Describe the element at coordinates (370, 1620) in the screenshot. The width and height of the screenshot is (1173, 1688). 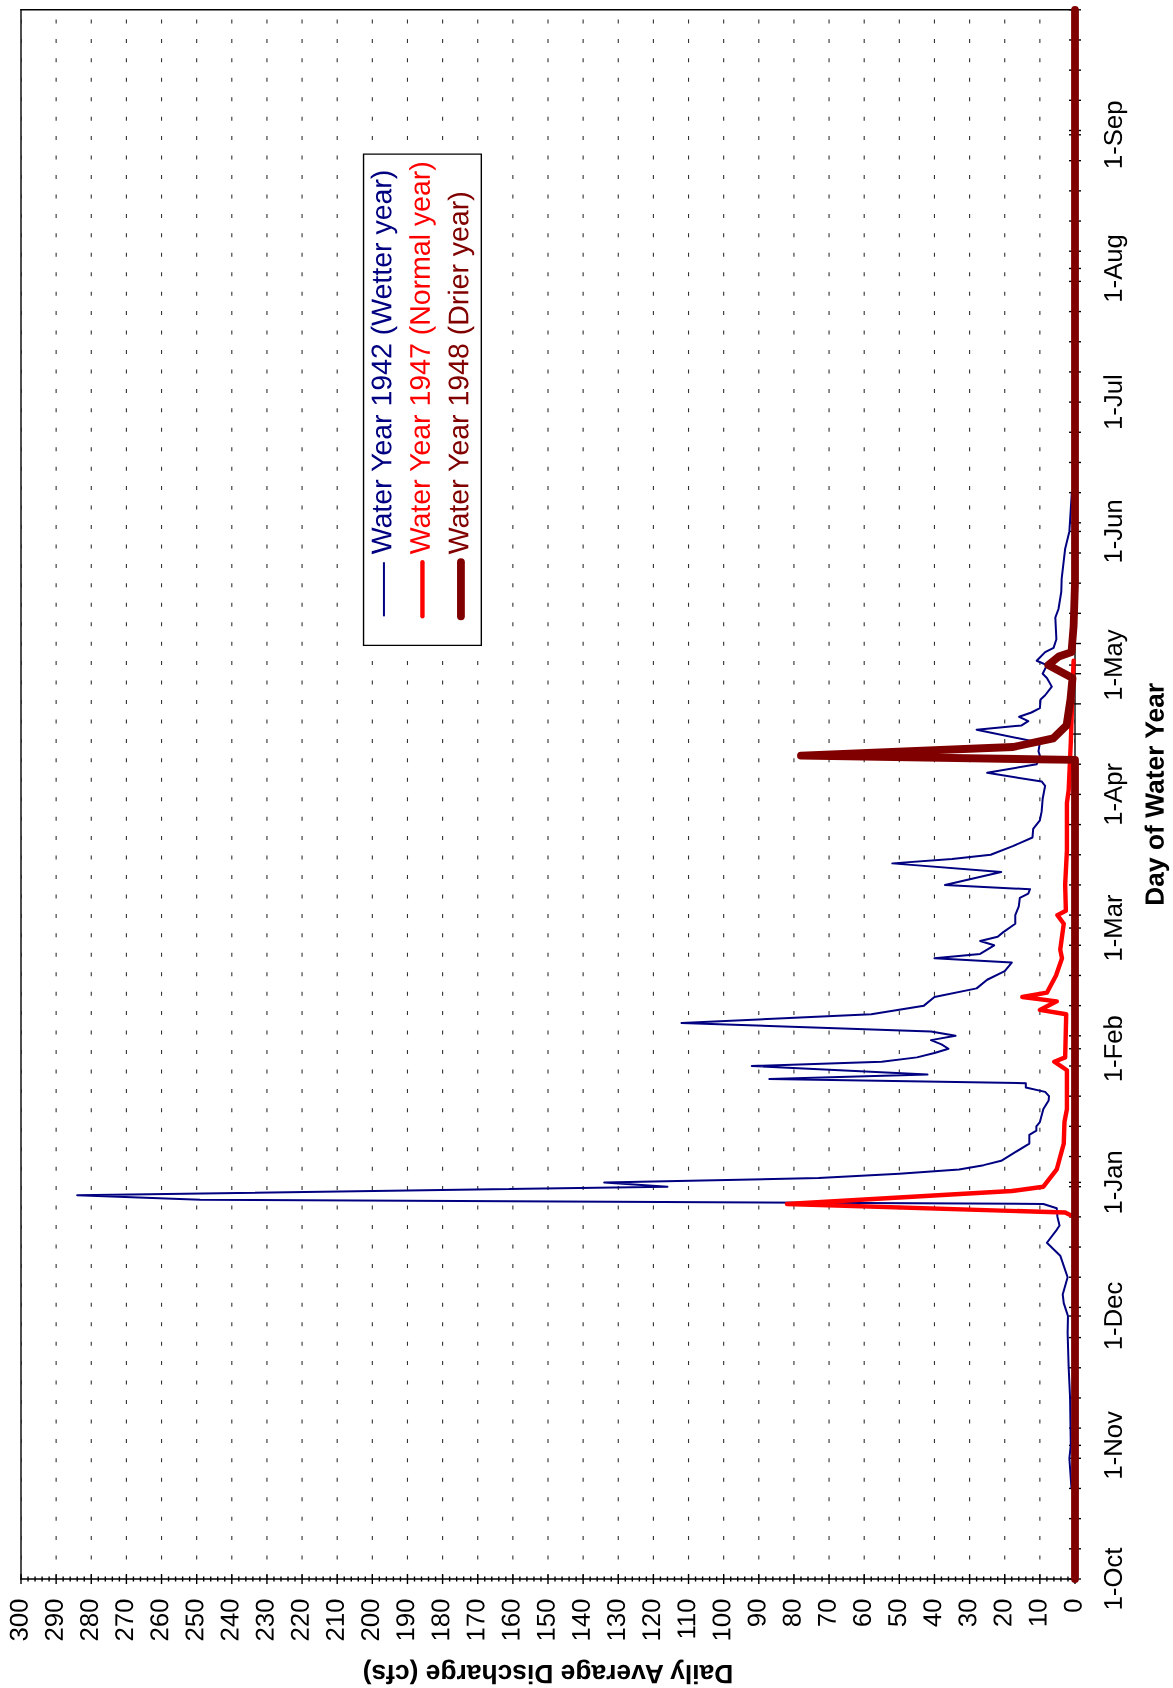
I see `x-tick-label: 200` at that location.